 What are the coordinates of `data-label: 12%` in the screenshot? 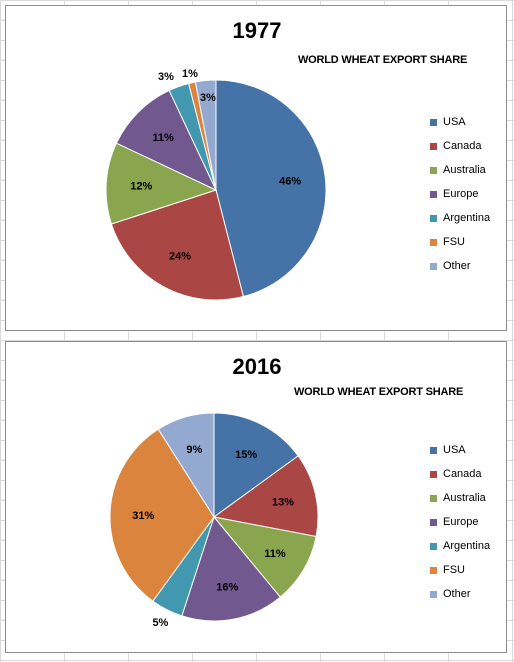 It's located at (141, 186).